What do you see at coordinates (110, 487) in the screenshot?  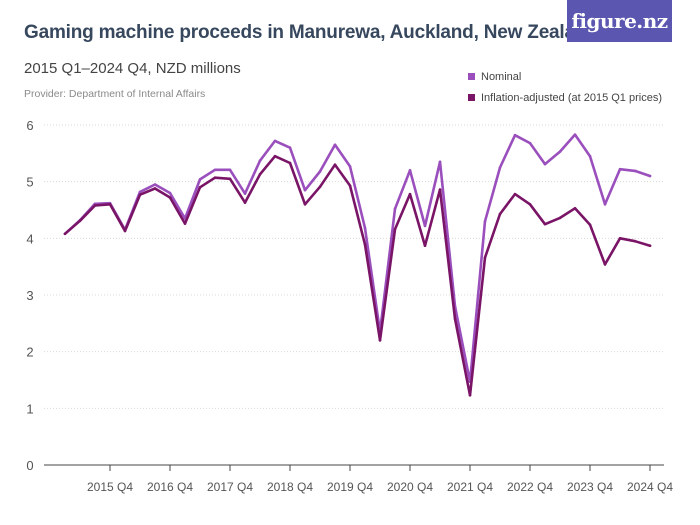 I see `x-tick-label: 2015 Q4` at bounding box center [110, 487].